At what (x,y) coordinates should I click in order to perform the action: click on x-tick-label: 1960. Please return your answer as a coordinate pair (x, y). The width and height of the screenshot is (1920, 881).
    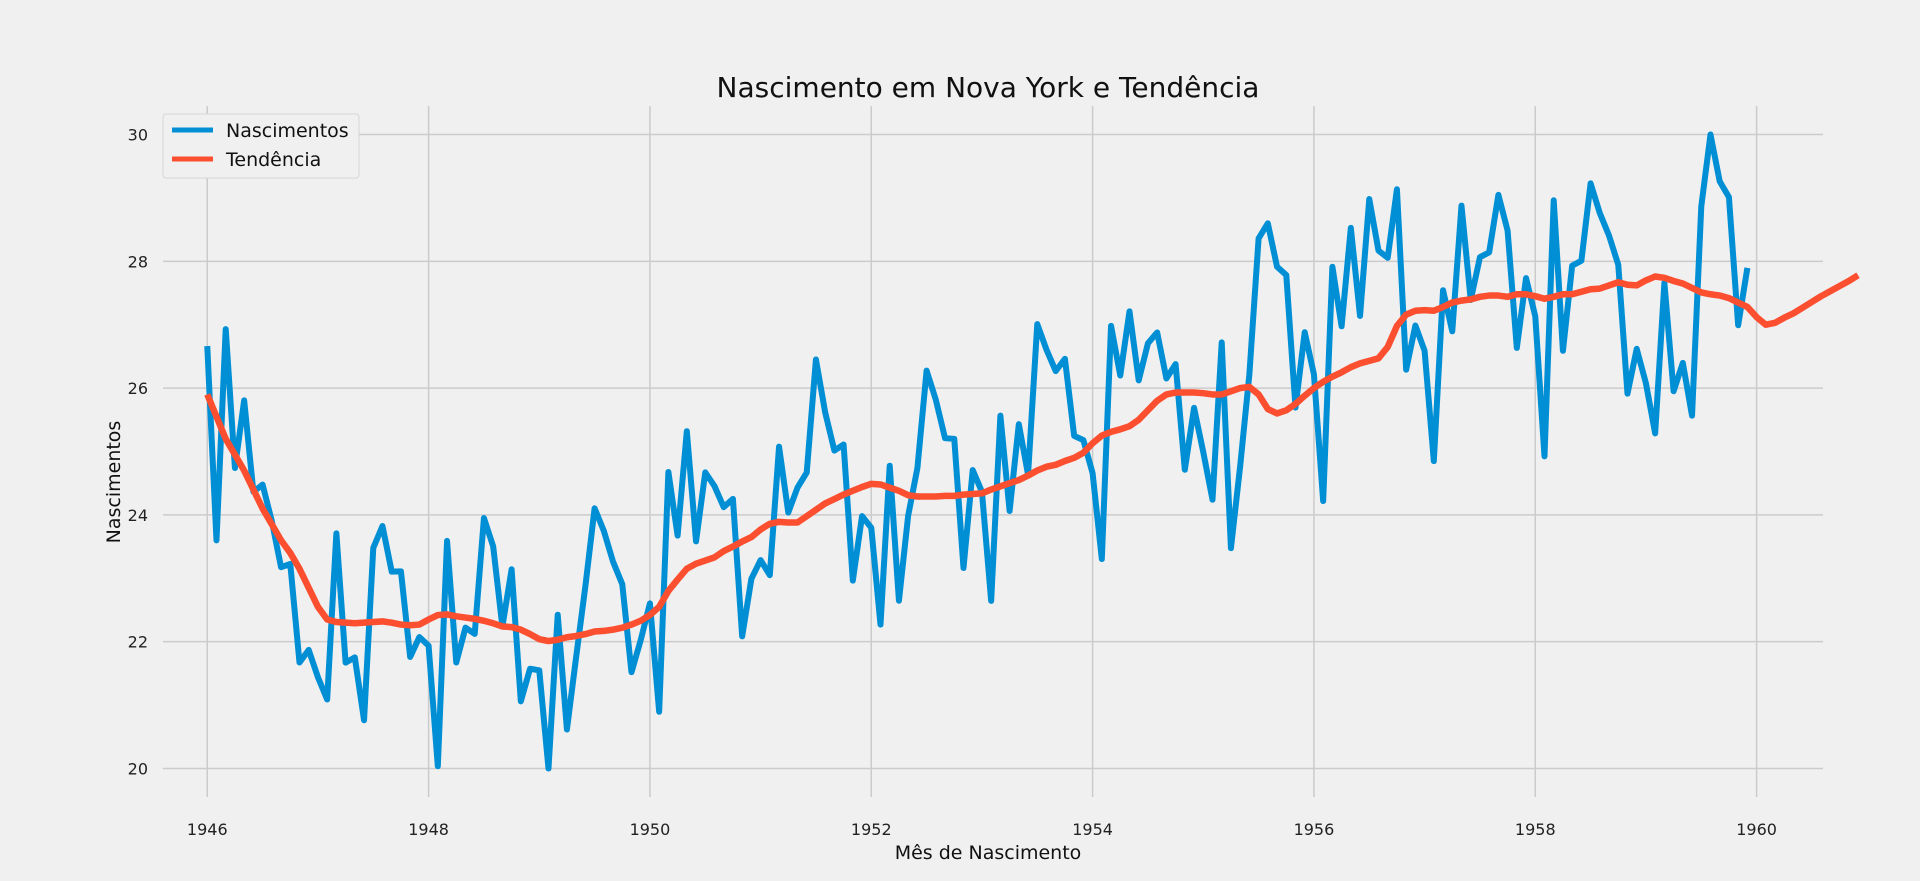
    Looking at the image, I should click on (1756, 829).